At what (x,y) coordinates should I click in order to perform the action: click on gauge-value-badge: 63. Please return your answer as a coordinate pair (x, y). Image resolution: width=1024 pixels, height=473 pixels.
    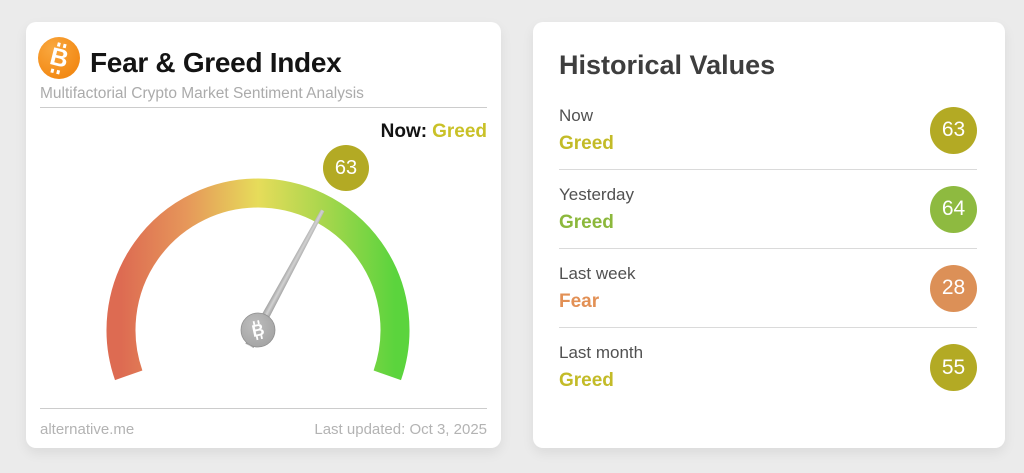
    Looking at the image, I should click on (346, 168).